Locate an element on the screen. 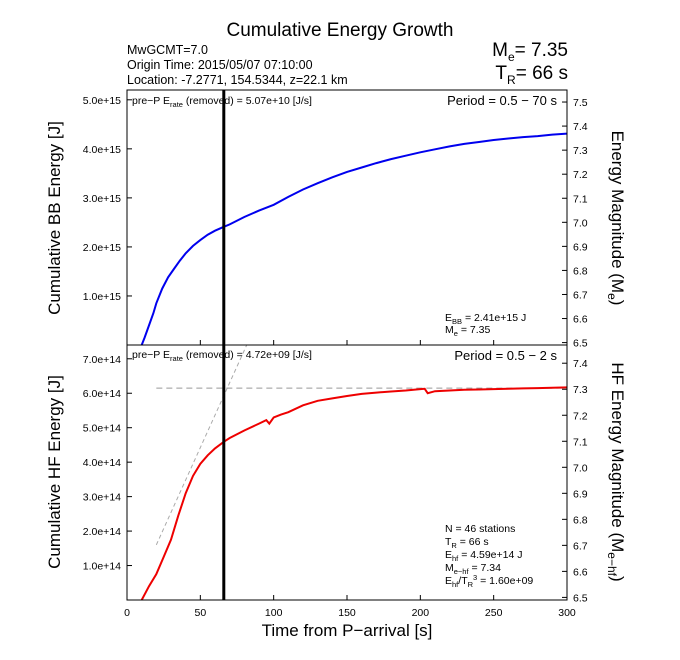 Image resolution: width=680 pixels, height=660 pixels. y-tick-label: 1.0e+15 is located at coordinates (102, 297).